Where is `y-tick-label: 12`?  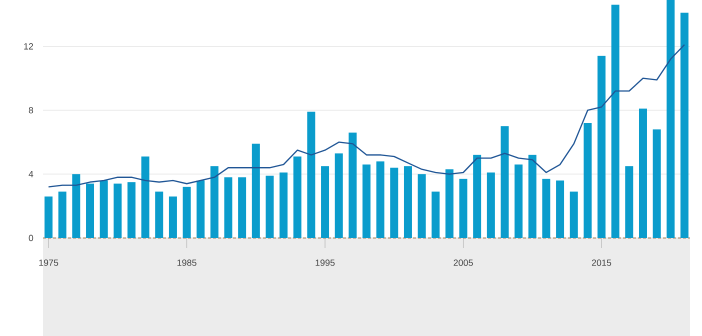
y-tick-label: 12 is located at coordinates (29, 46).